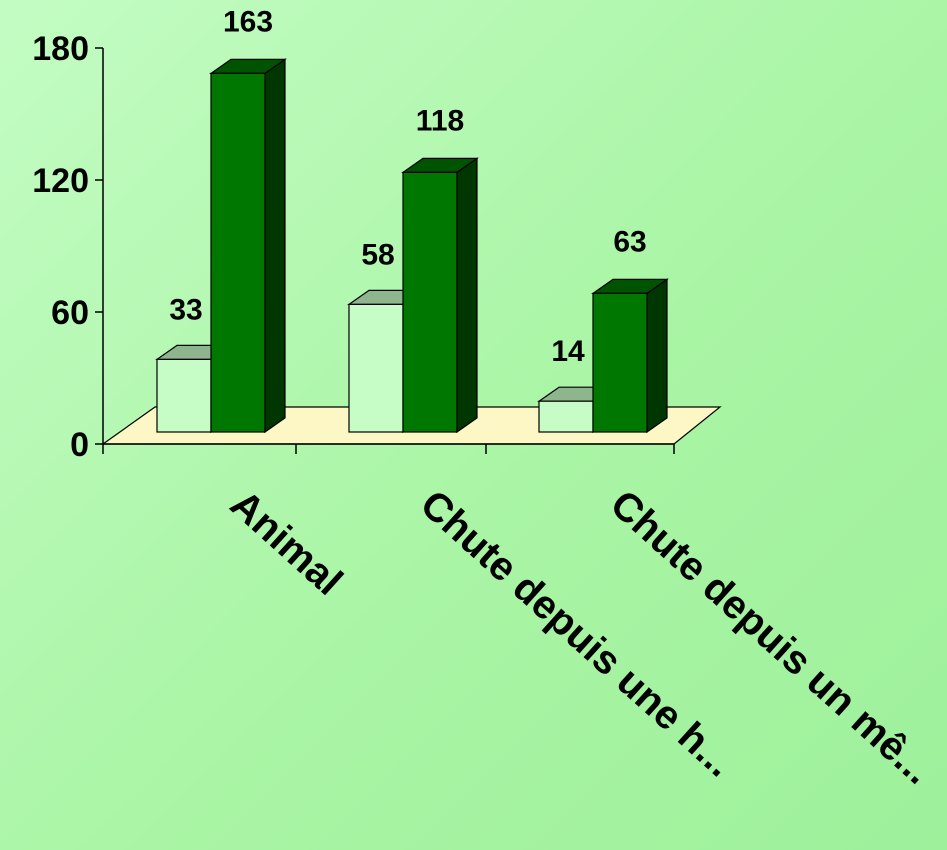  What do you see at coordinates (568, 351) in the screenshot?
I see `data-label: 14` at bounding box center [568, 351].